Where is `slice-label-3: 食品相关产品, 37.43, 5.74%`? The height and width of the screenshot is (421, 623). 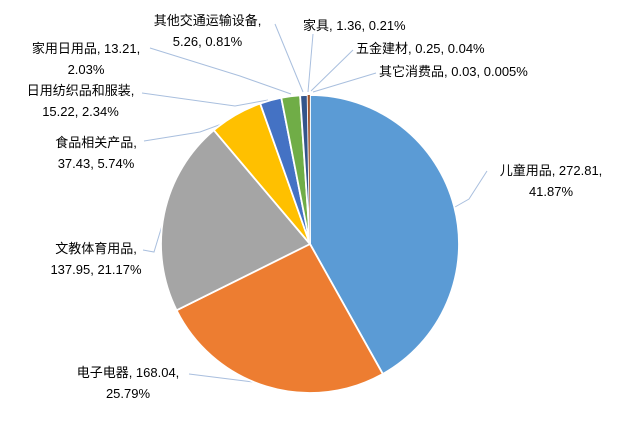 slice-label-3: 食品相关产品, 37.43, 5.74% is located at coordinates (96, 153).